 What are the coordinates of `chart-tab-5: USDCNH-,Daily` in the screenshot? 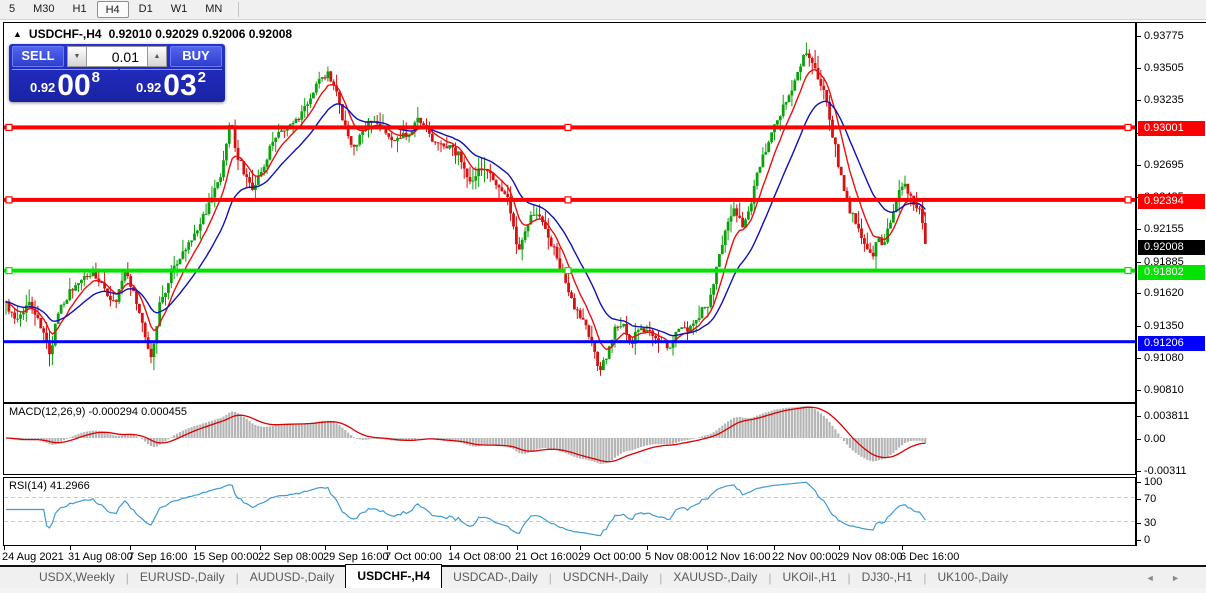 It's located at (605, 577).